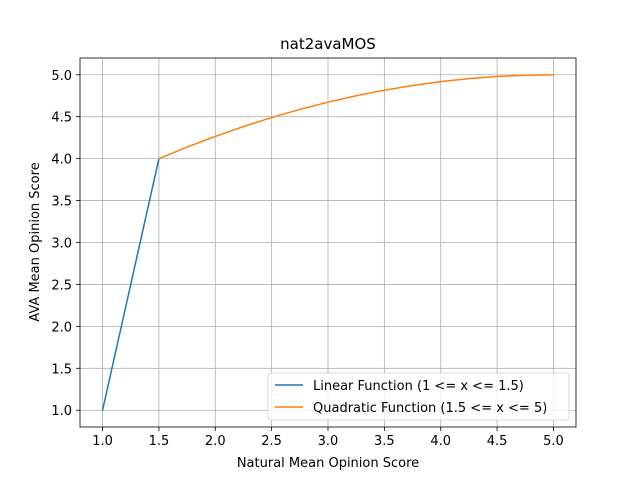 This screenshot has width=640, height=480. What do you see at coordinates (430, 408) in the screenshot?
I see `legend-label-quadratic: Quadratic Function (1.5 <= x <= 5)` at bounding box center [430, 408].